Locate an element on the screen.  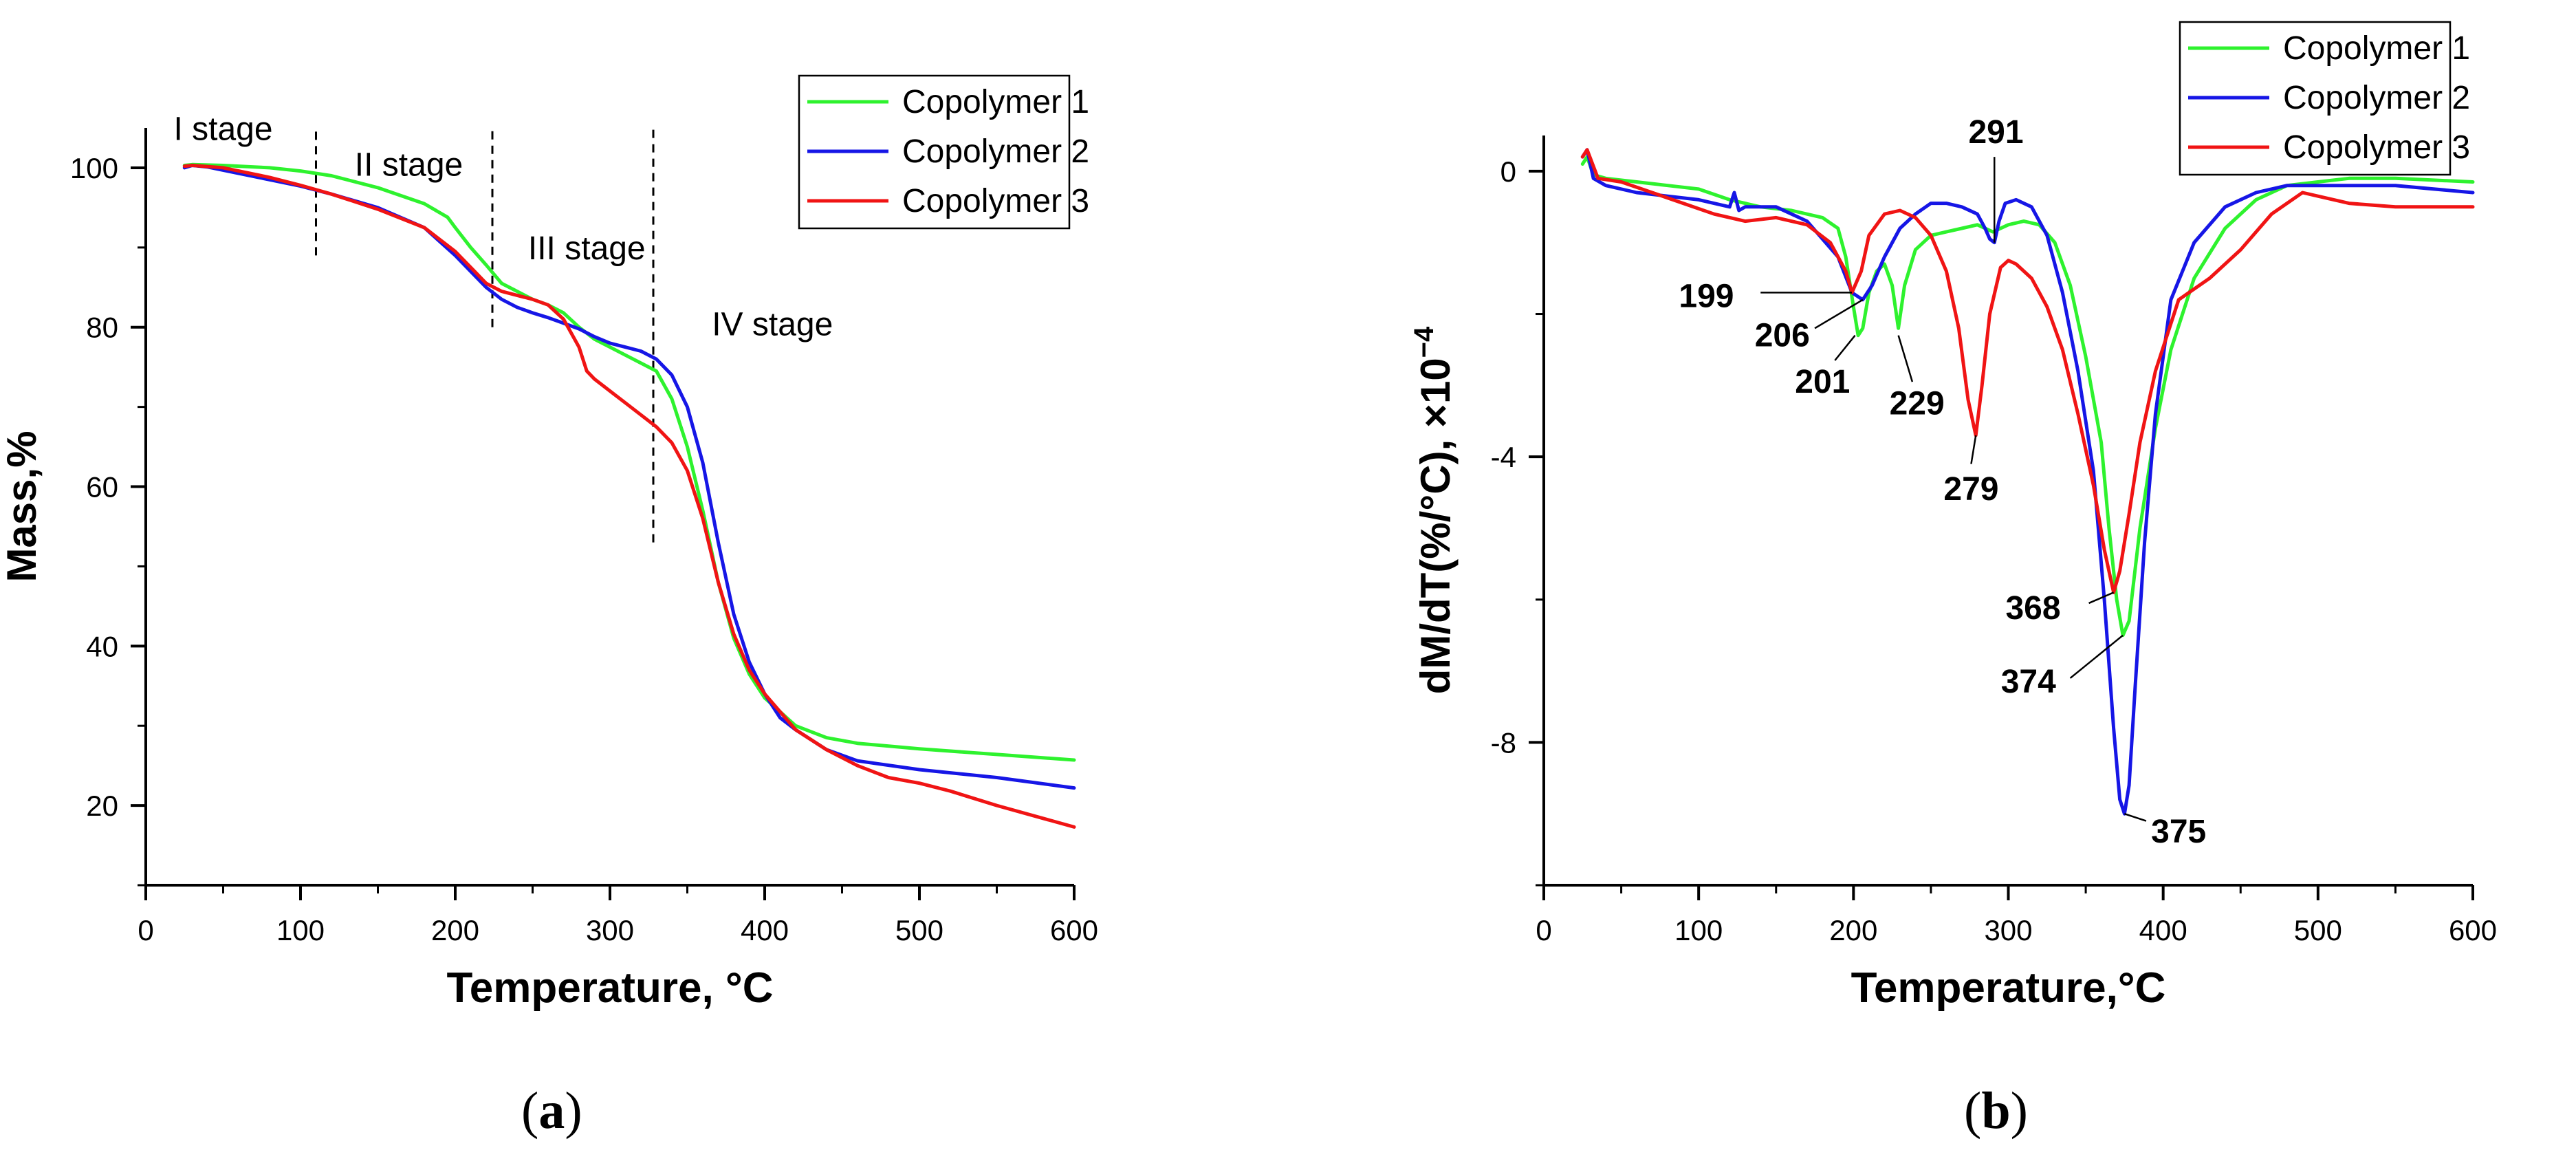
x-axis-title: Temperature, °C is located at coordinates (610, 988).